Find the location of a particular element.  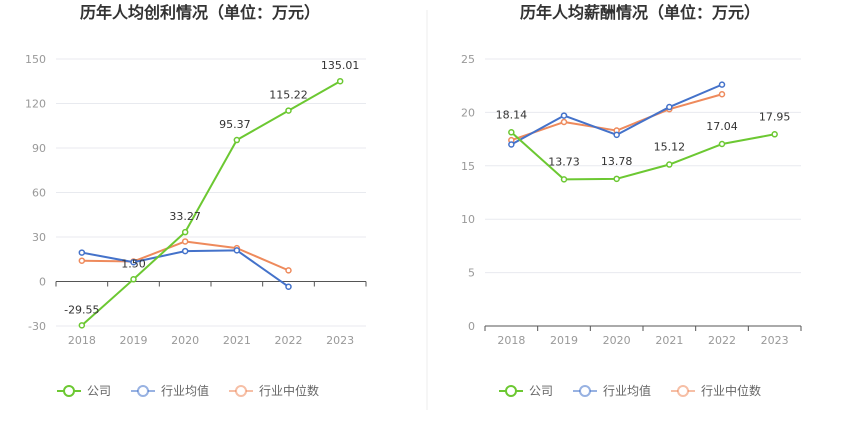

data-label: 17.04 is located at coordinates (722, 126).